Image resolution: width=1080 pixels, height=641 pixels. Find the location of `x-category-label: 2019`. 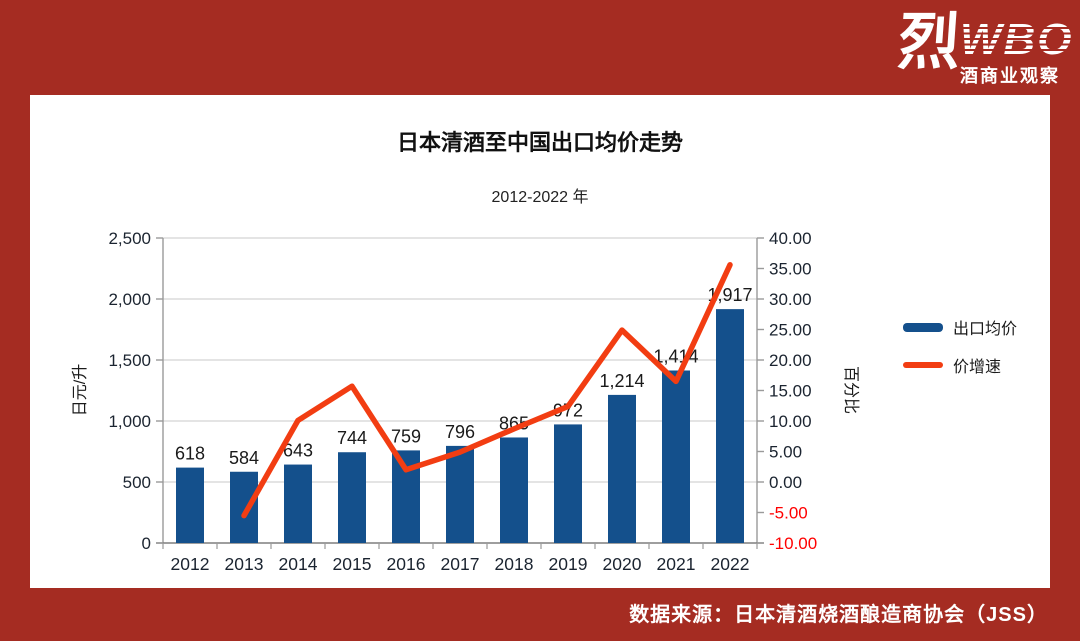

x-category-label: 2019 is located at coordinates (568, 564).